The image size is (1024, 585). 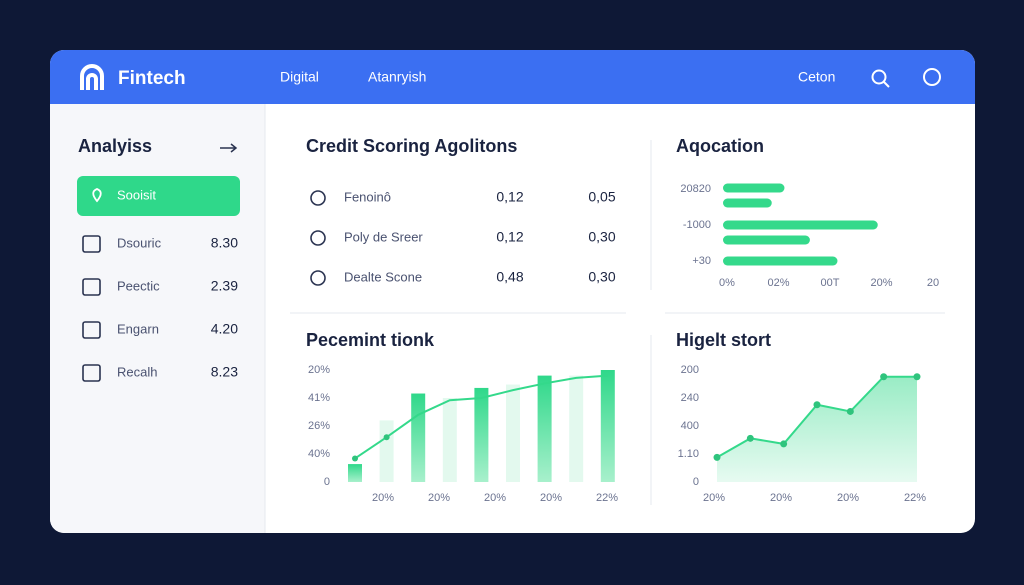 What do you see at coordinates (411, 146) in the screenshot?
I see `panel-title: Credit Scoring Agolitons` at bounding box center [411, 146].